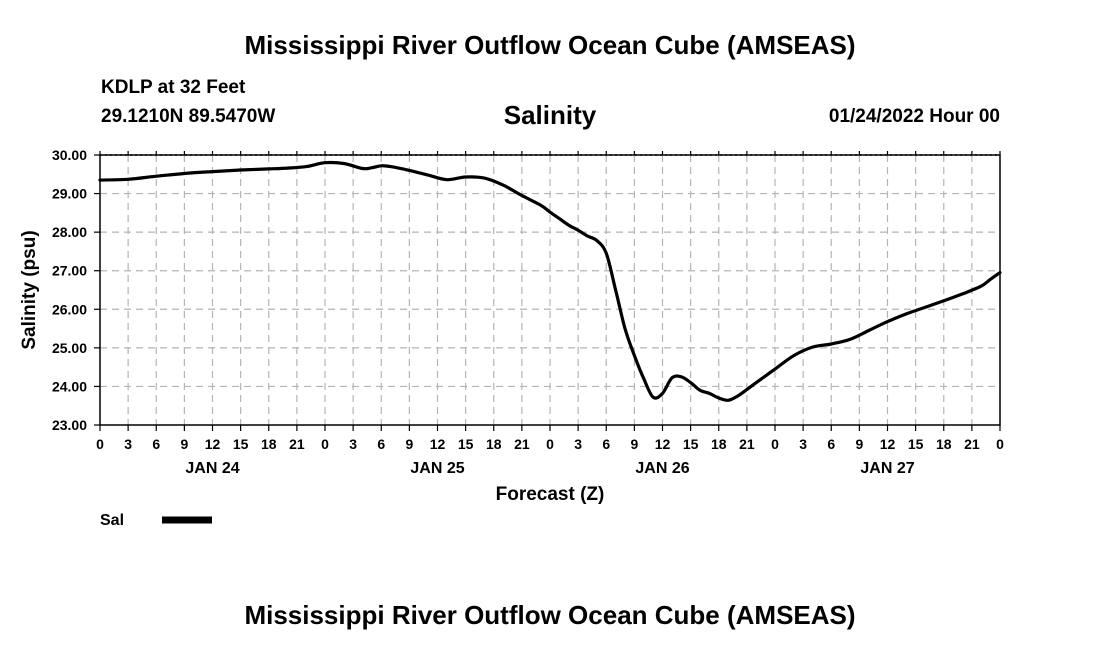  Describe the element at coordinates (69, 309) in the screenshot. I see `y-tick-label: 26.00` at that location.